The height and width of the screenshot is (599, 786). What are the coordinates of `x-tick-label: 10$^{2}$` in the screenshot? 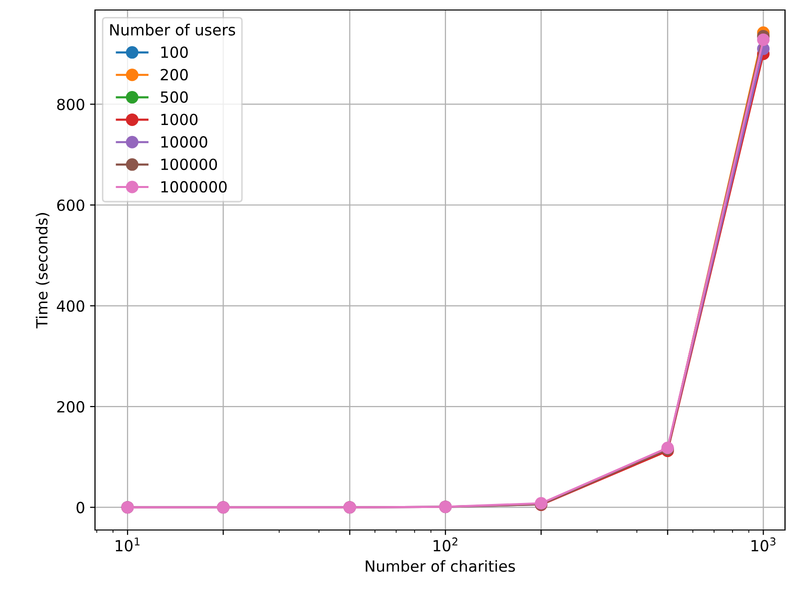 It's located at (446, 544).